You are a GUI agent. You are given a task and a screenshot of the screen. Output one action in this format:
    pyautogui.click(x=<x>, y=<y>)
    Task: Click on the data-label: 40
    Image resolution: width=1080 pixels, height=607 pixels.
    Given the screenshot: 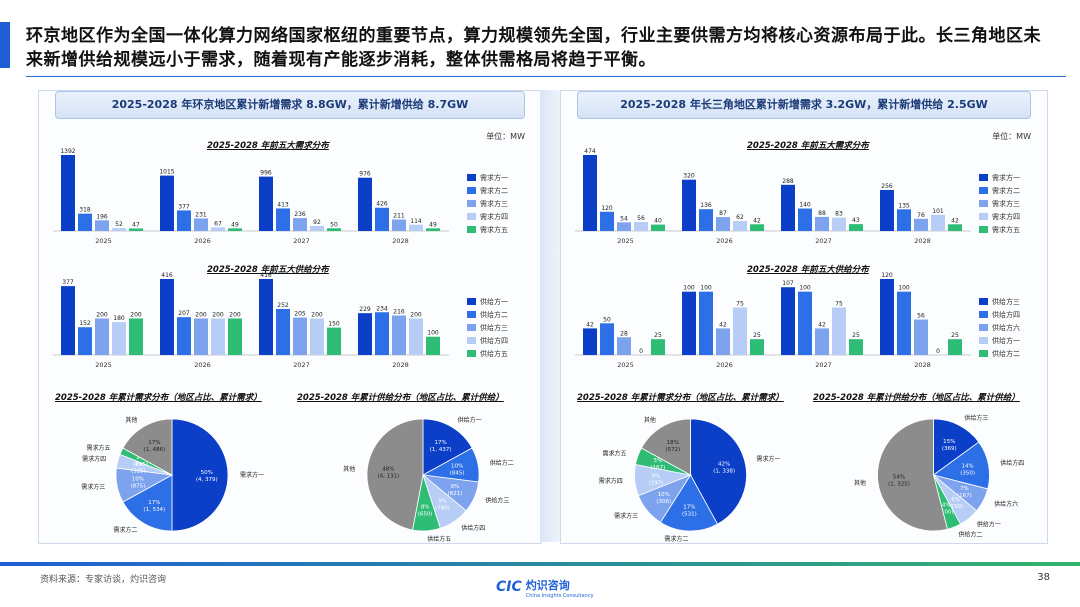 What is the action you would take?
    pyautogui.click(x=658, y=221)
    